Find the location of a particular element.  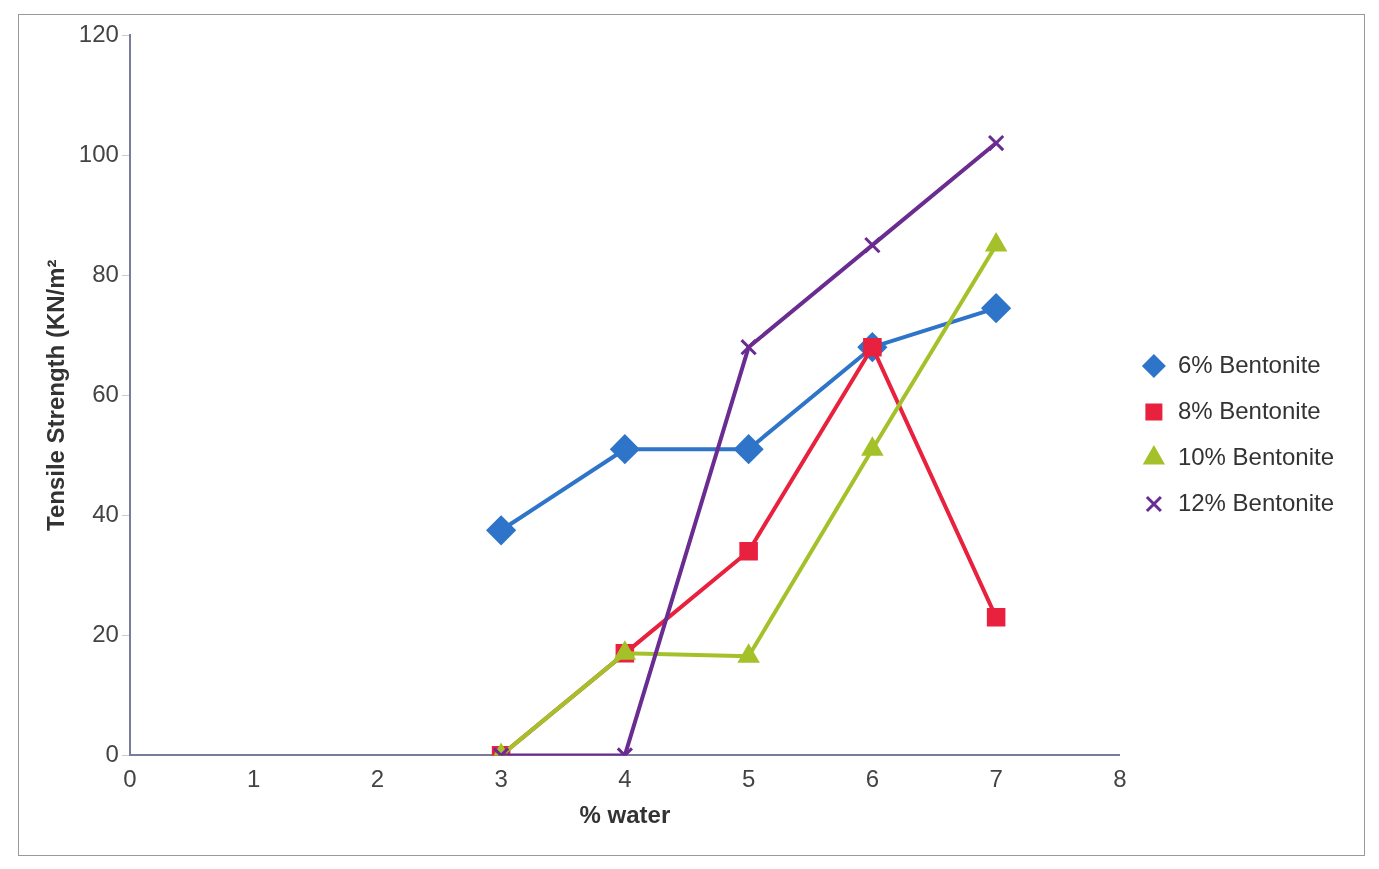

x-tick-label: 6 is located at coordinates (872, 779).